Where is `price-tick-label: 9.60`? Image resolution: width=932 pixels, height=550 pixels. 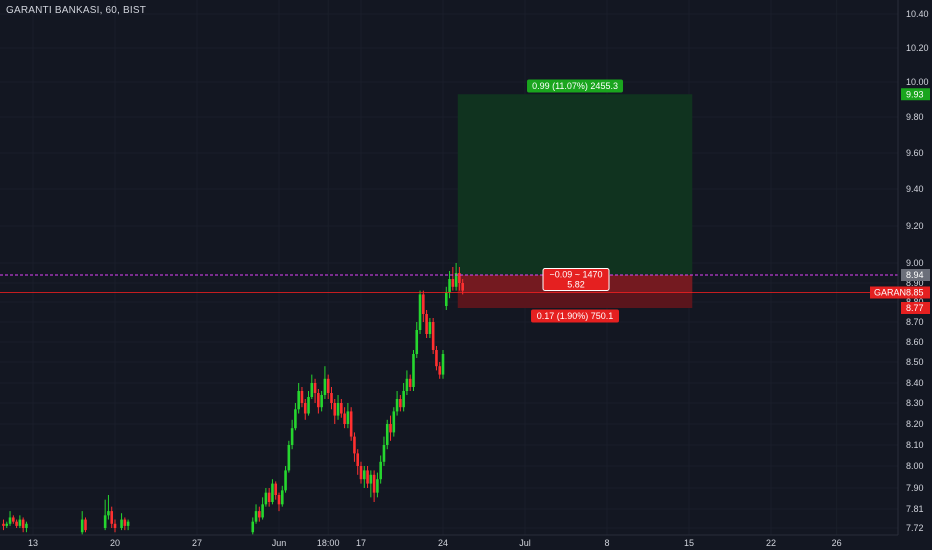 price-tick-label: 9.60 is located at coordinates (915, 153).